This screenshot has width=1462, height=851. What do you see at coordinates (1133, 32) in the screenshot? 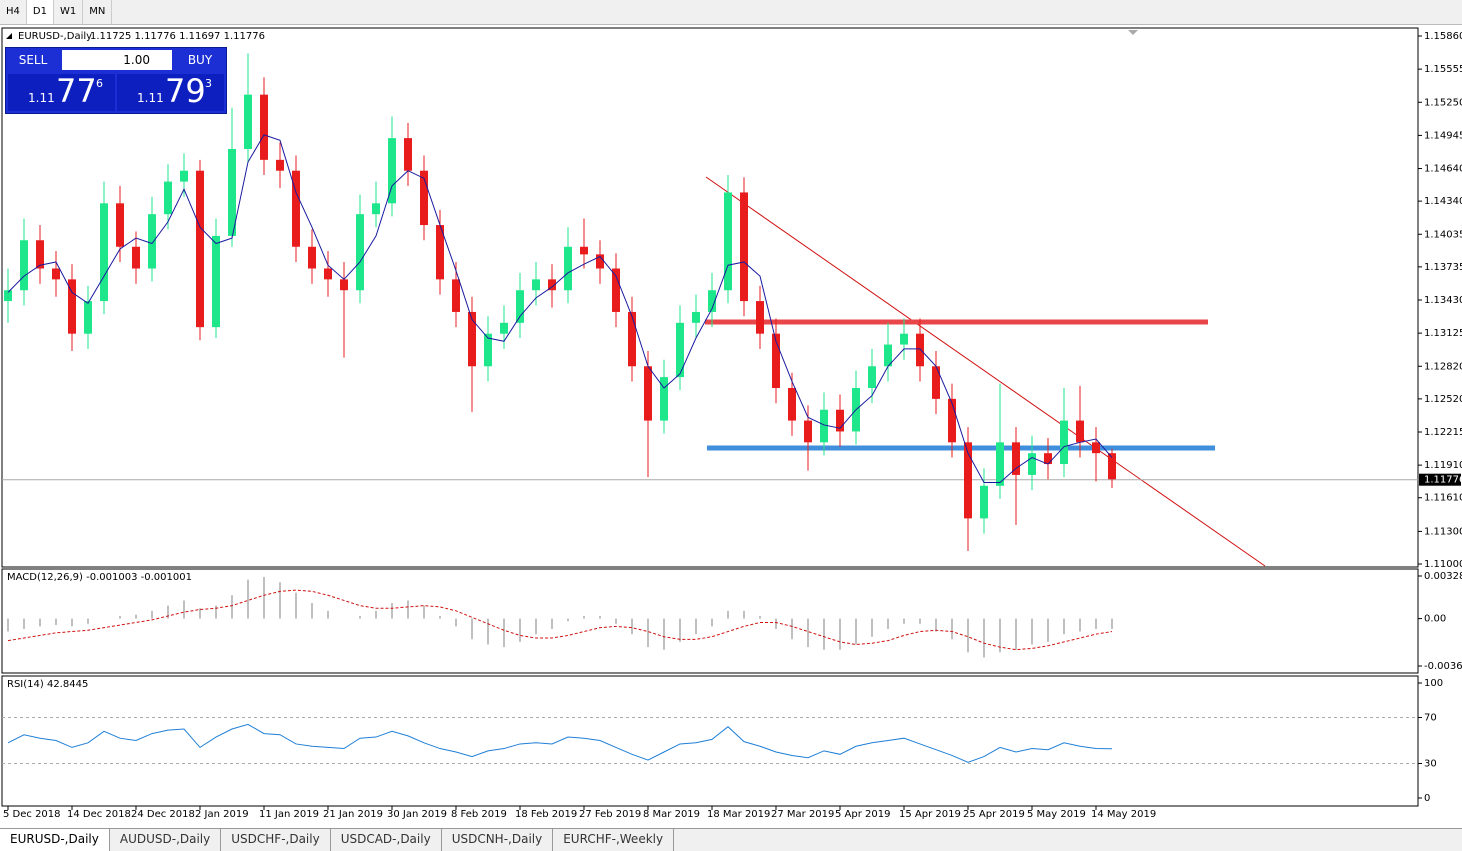
I see `shift-marker` at bounding box center [1133, 32].